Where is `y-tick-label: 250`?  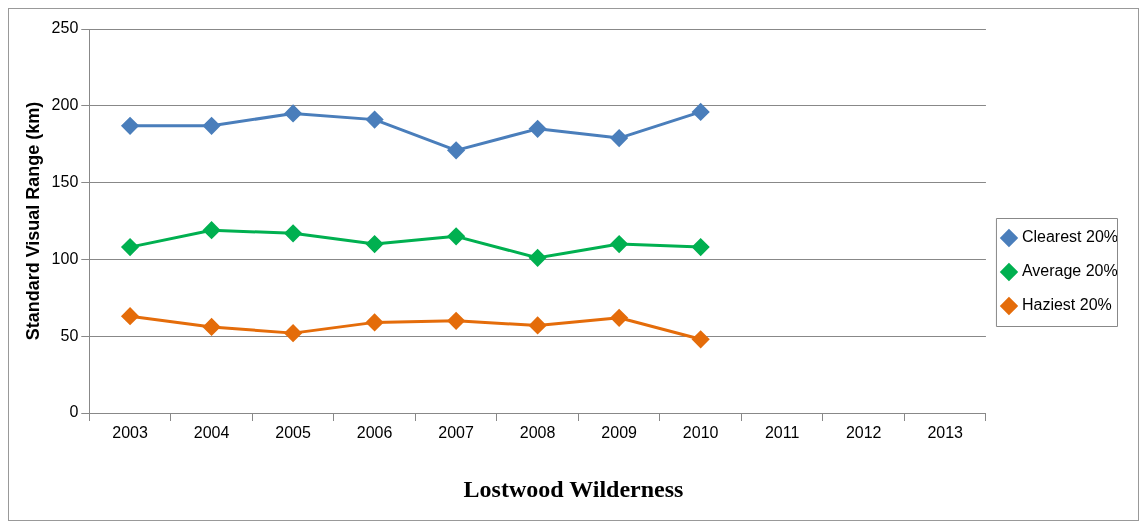 y-tick-label: 250 is located at coordinates (65, 28).